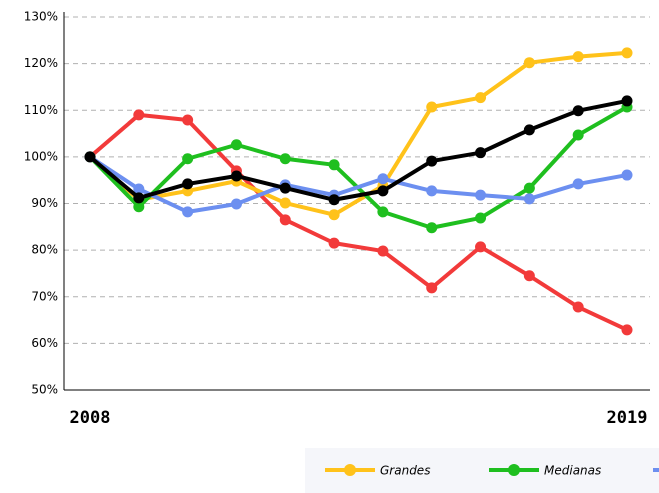  What do you see at coordinates (41, 17) in the screenshot?
I see `y-tick-label: 130%` at bounding box center [41, 17].